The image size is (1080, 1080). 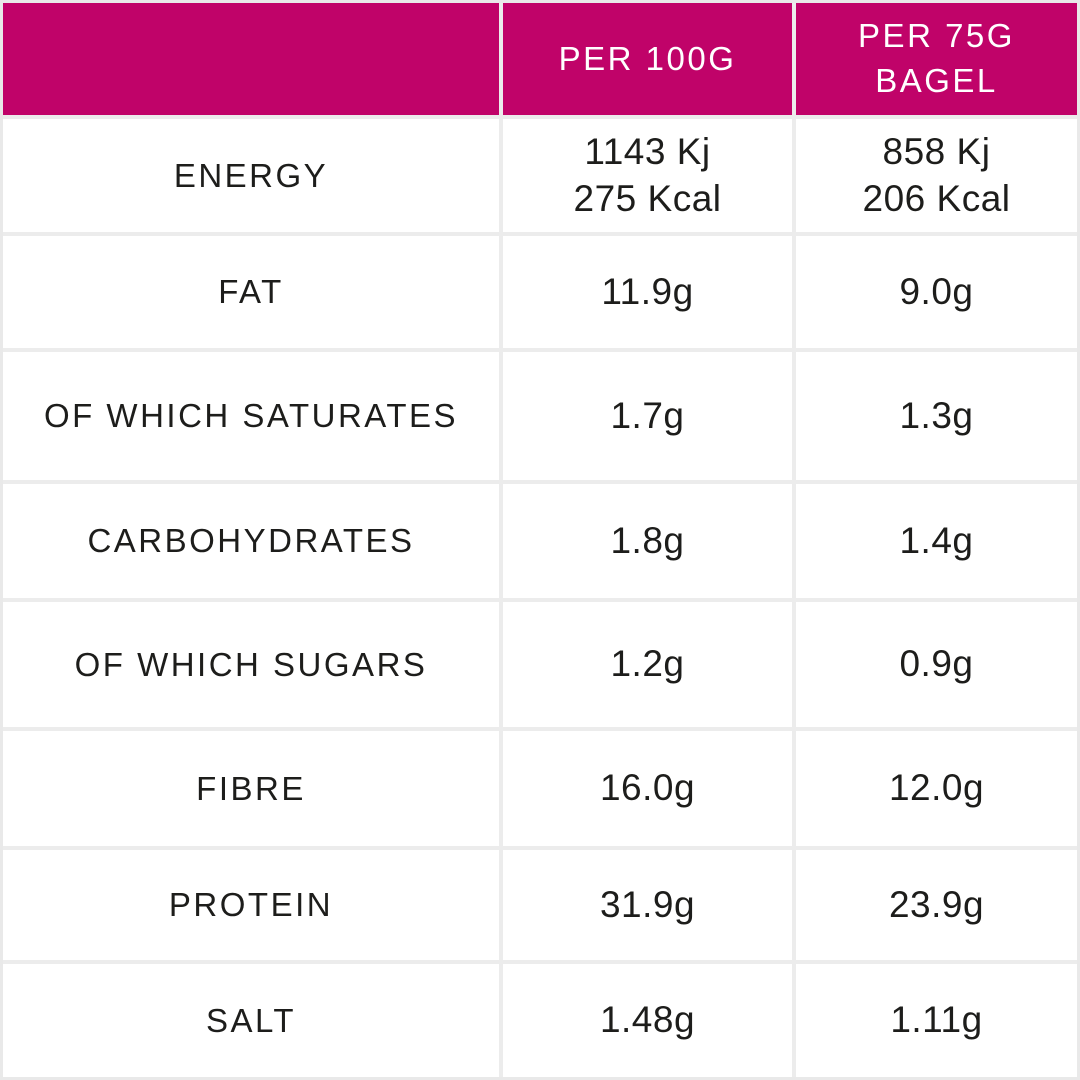 I want to click on sugars-per-75g-value: 0.9g, so click(x=936, y=664).